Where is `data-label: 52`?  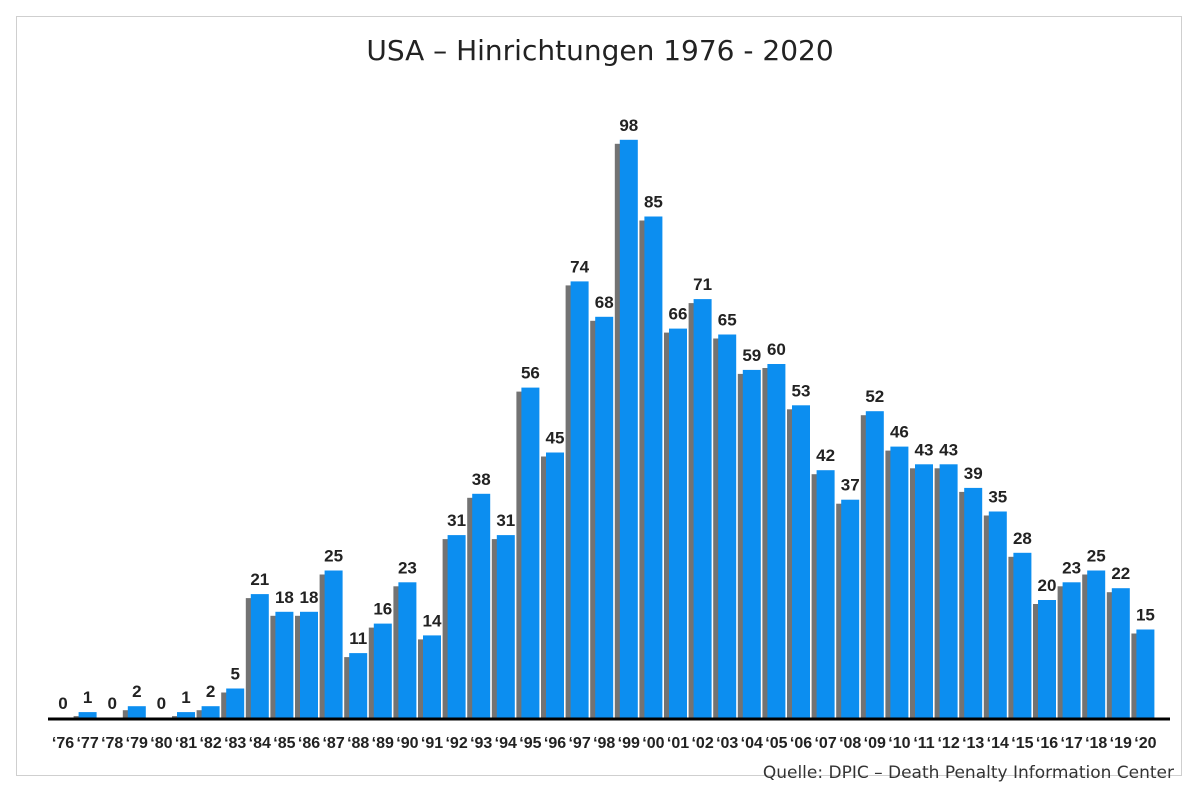 data-label: 52 is located at coordinates (874, 396).